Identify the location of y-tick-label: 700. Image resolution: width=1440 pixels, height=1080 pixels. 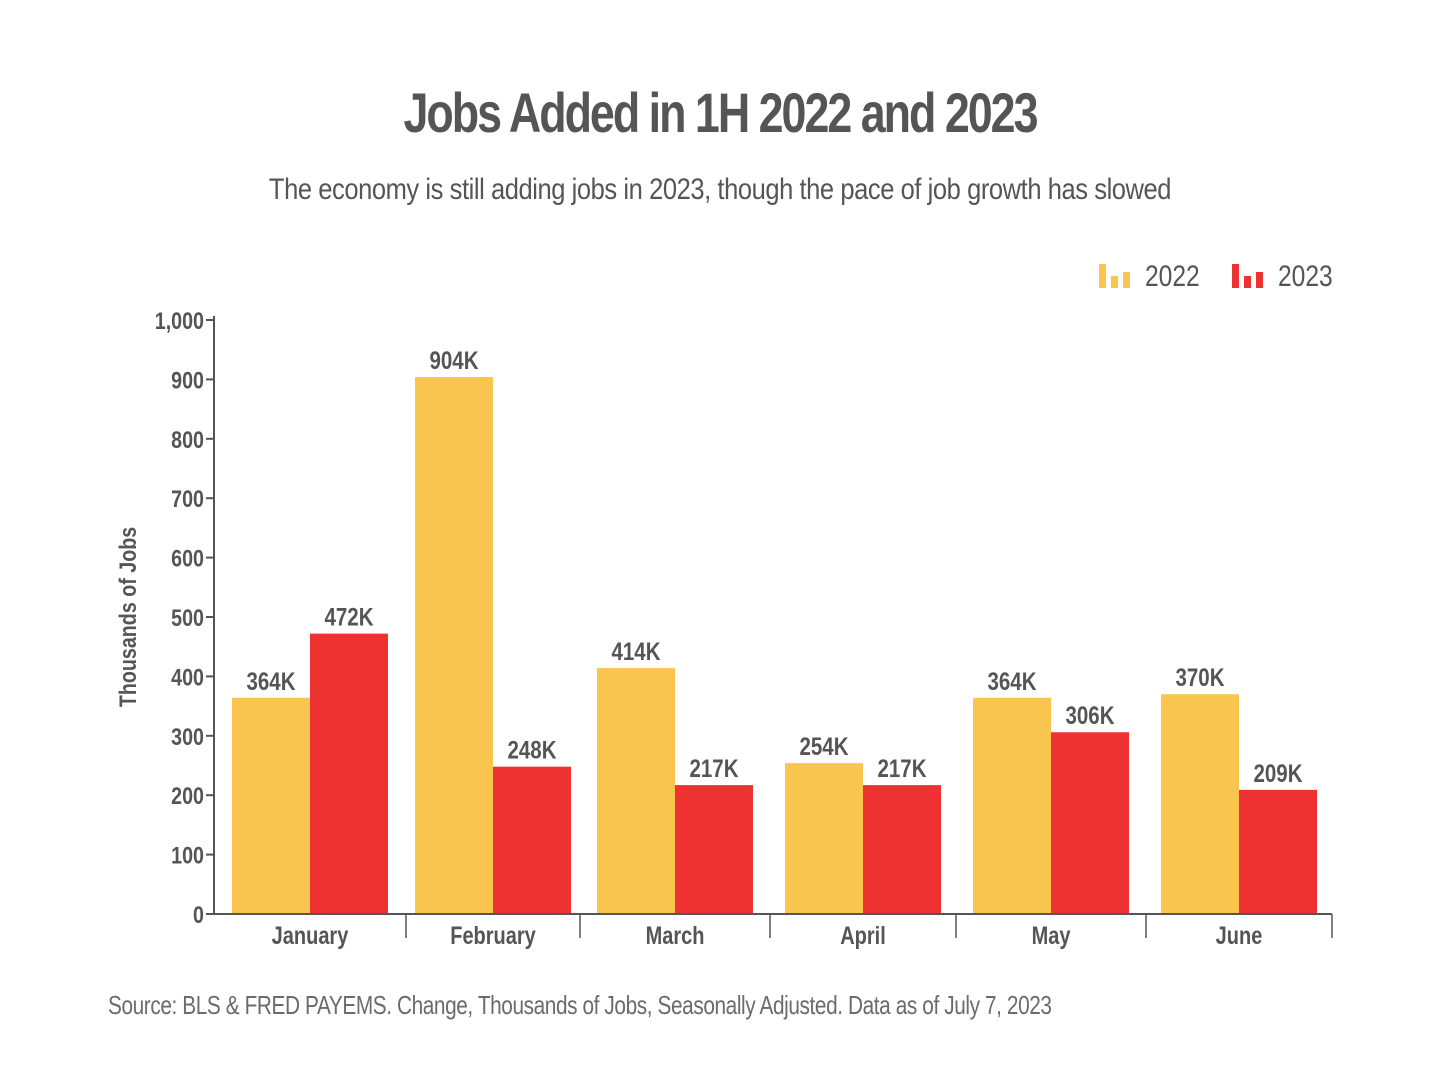
(187, 498).